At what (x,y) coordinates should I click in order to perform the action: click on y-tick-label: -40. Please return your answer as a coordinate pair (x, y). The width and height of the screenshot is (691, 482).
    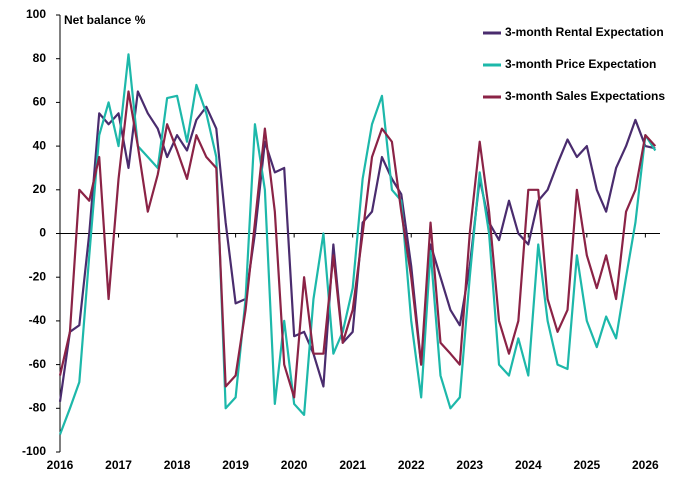
    Looking at the image, I should click on (38, 320).